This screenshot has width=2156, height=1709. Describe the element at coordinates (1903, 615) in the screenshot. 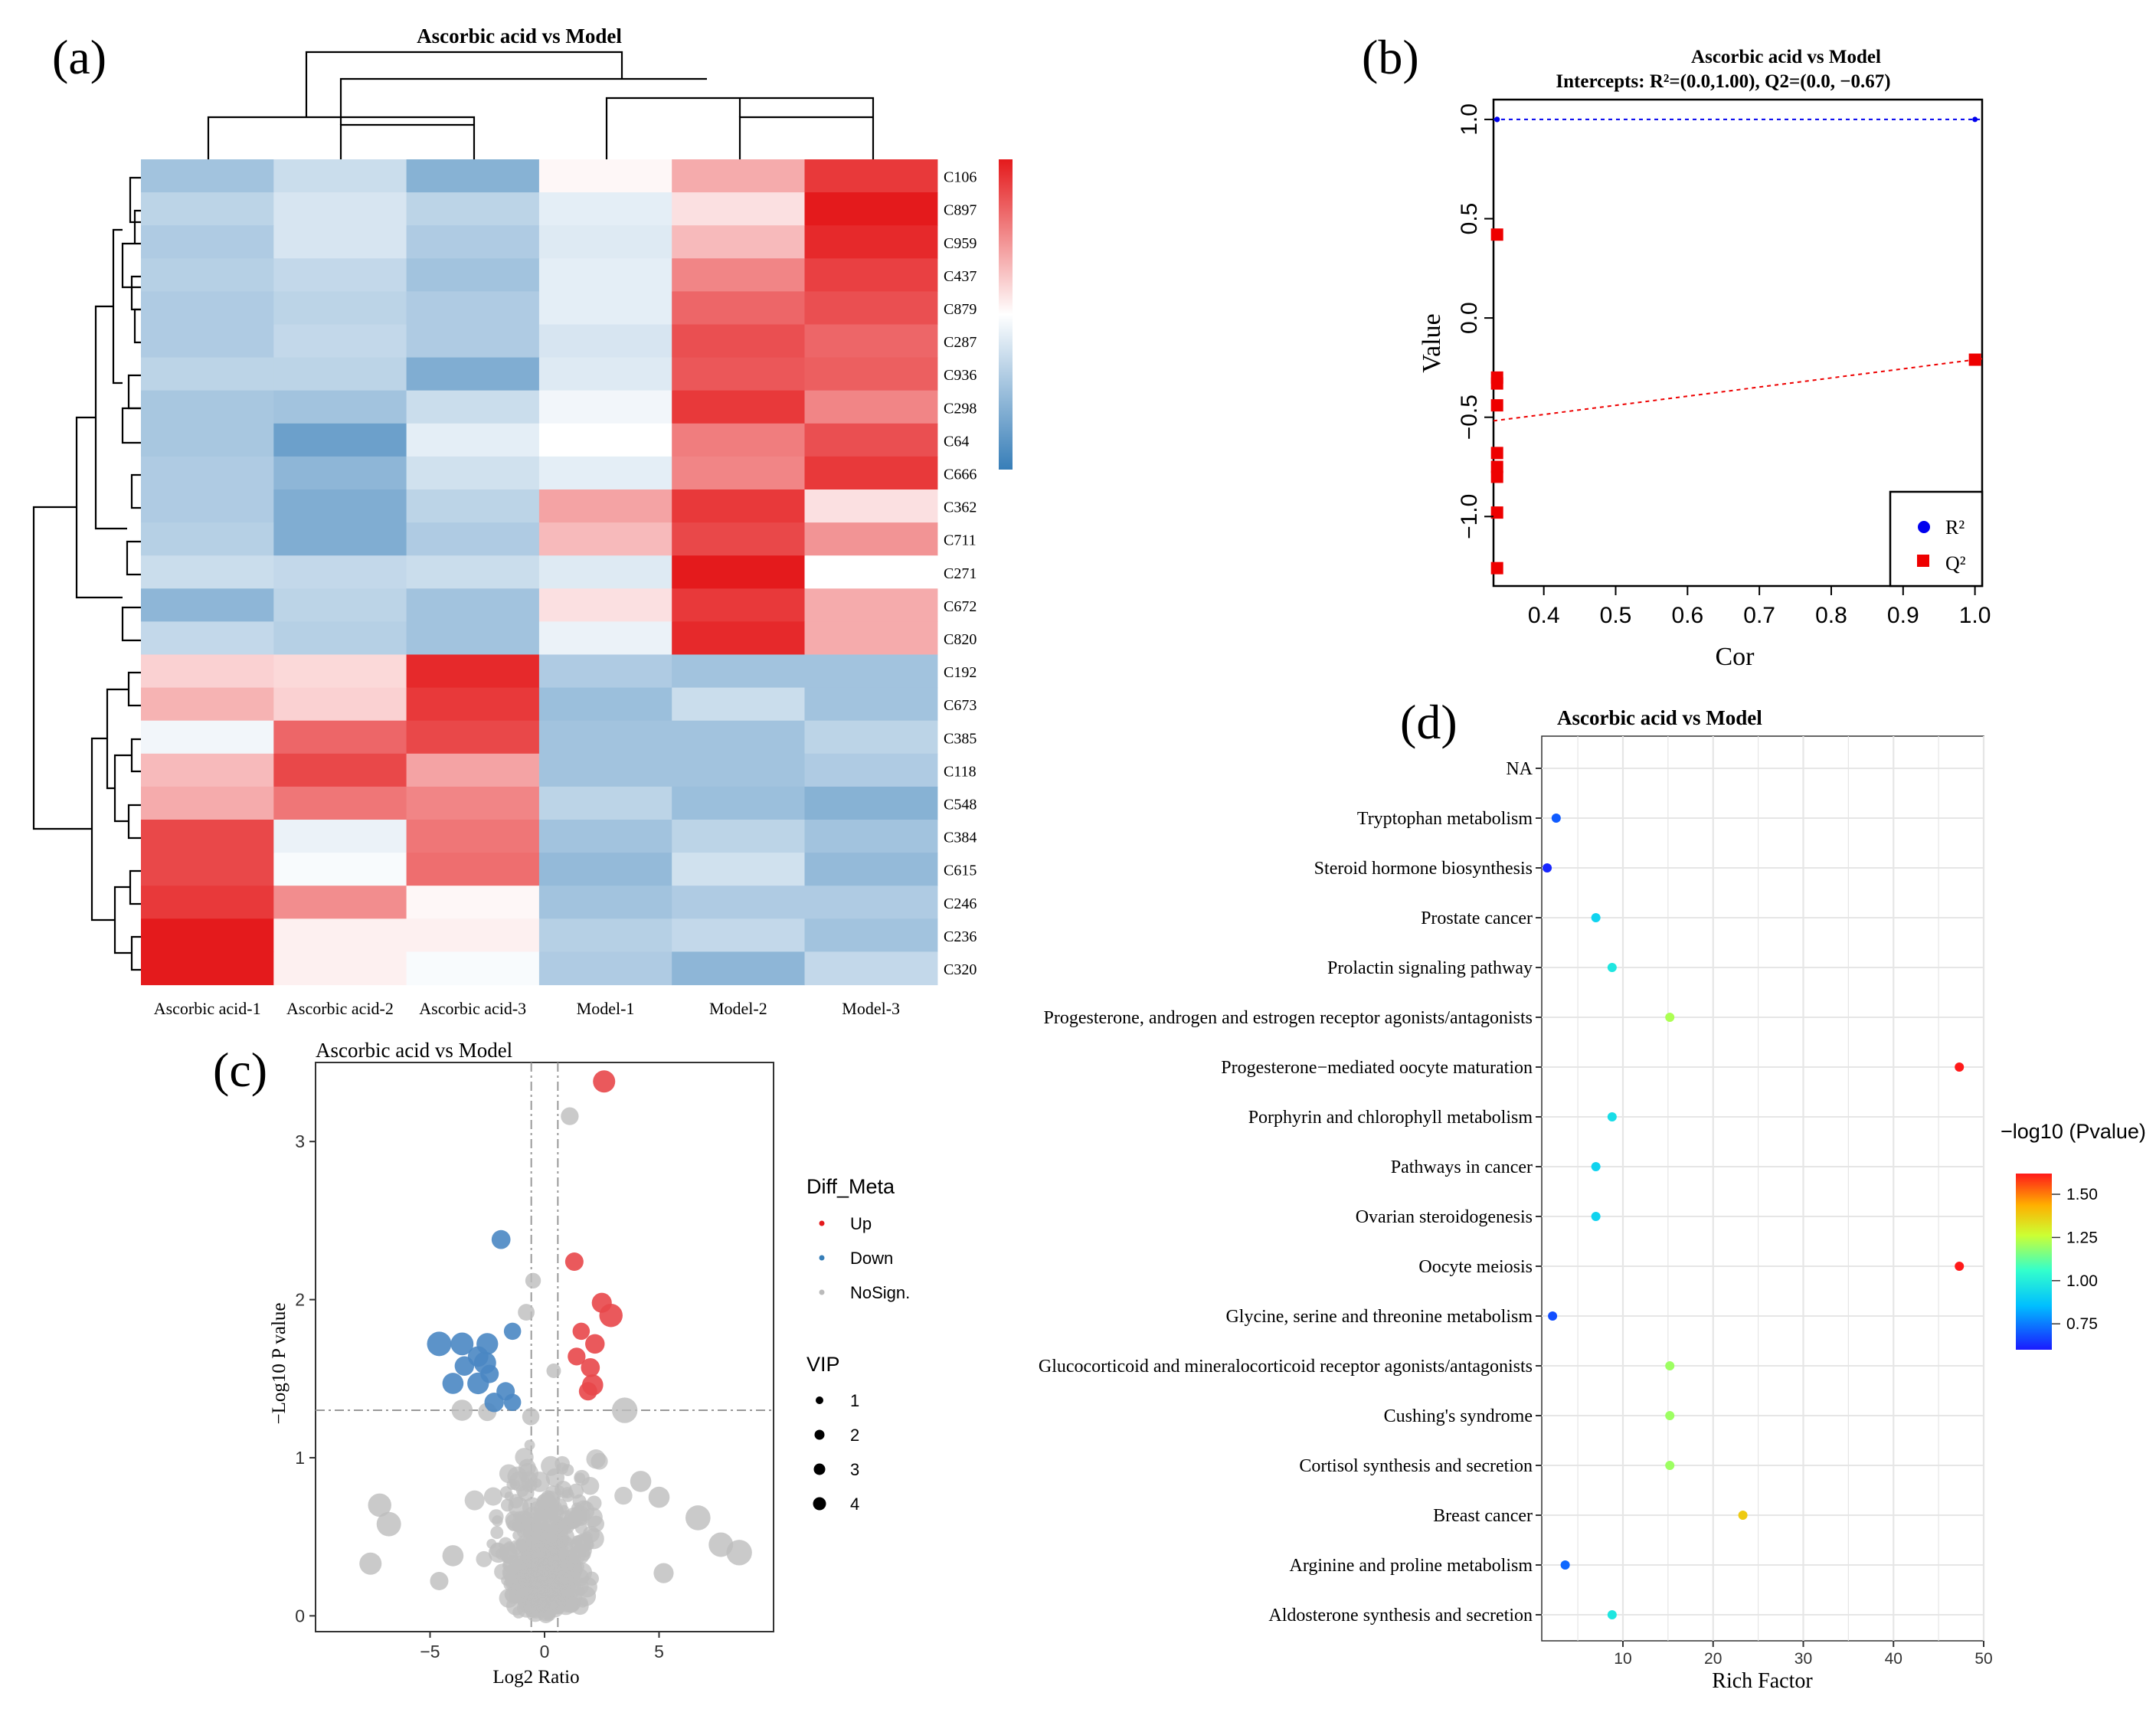

I see `x-tick-label: 0.9` at that location.